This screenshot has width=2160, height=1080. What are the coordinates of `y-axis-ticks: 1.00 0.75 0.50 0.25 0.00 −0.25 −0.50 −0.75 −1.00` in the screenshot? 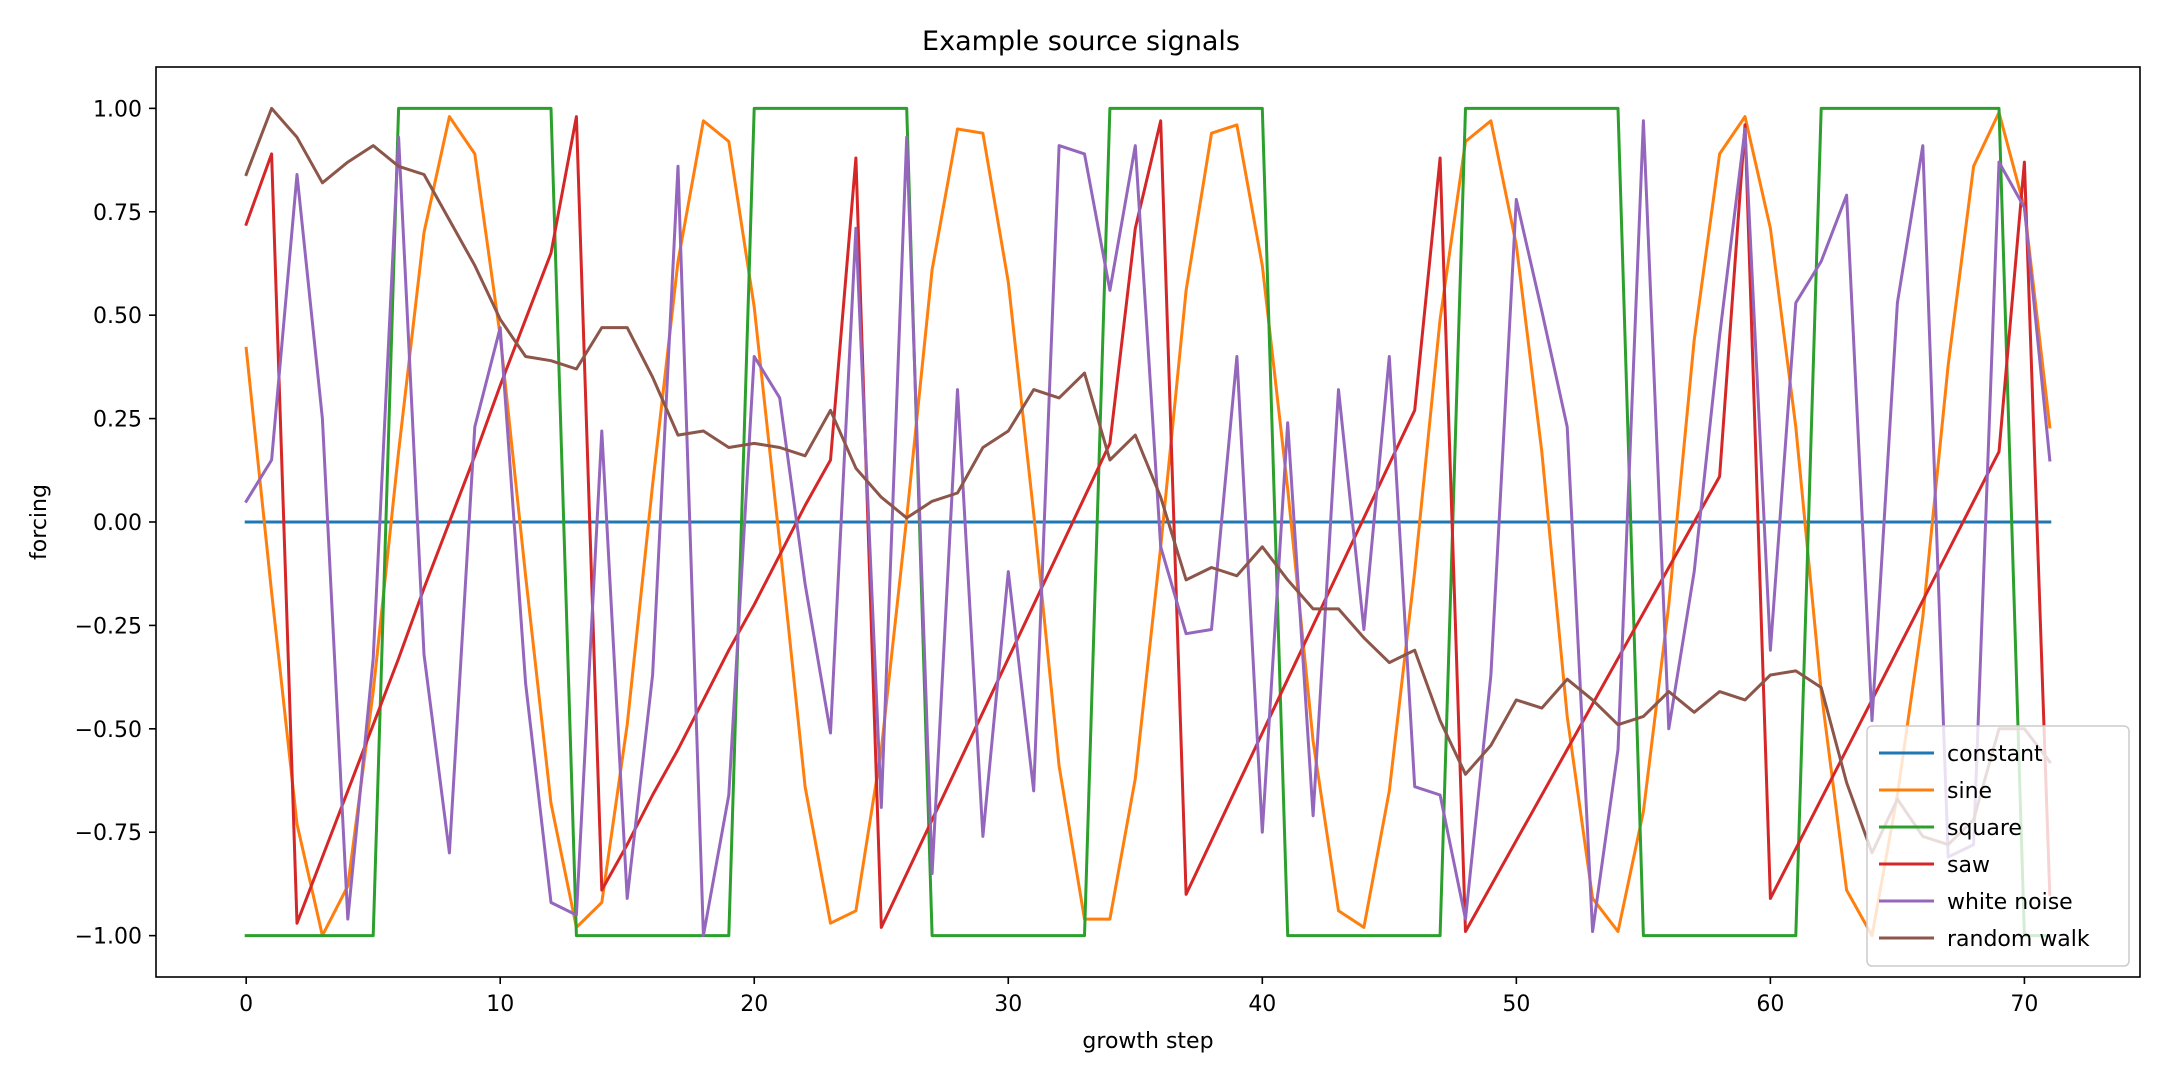 It's located at (115, 523).